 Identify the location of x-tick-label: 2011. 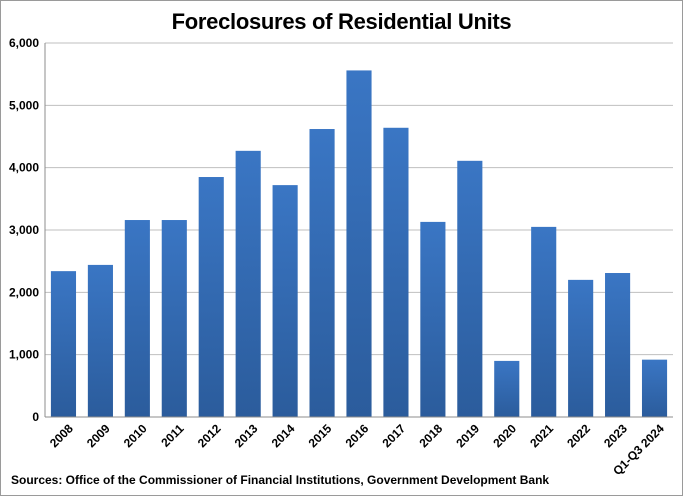
(172, 435).